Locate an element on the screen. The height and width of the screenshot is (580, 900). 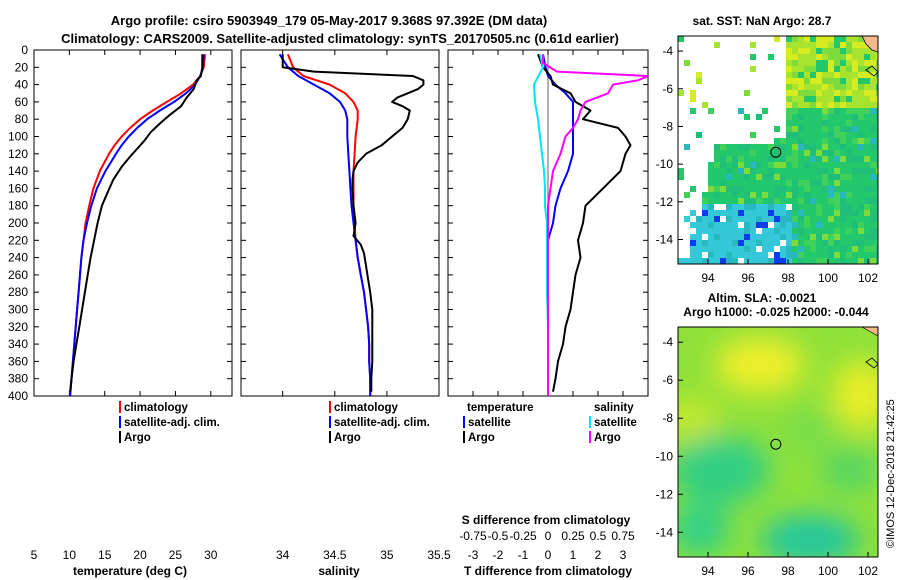
depth-tick-label: 280 is located at coordinates (18, 292).